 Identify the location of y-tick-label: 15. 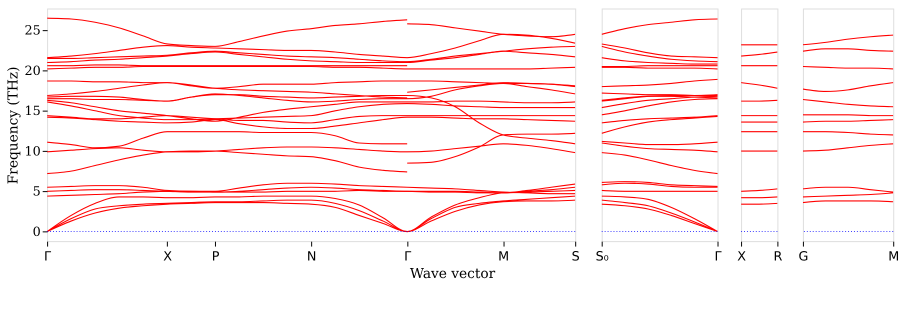
(32, 112).